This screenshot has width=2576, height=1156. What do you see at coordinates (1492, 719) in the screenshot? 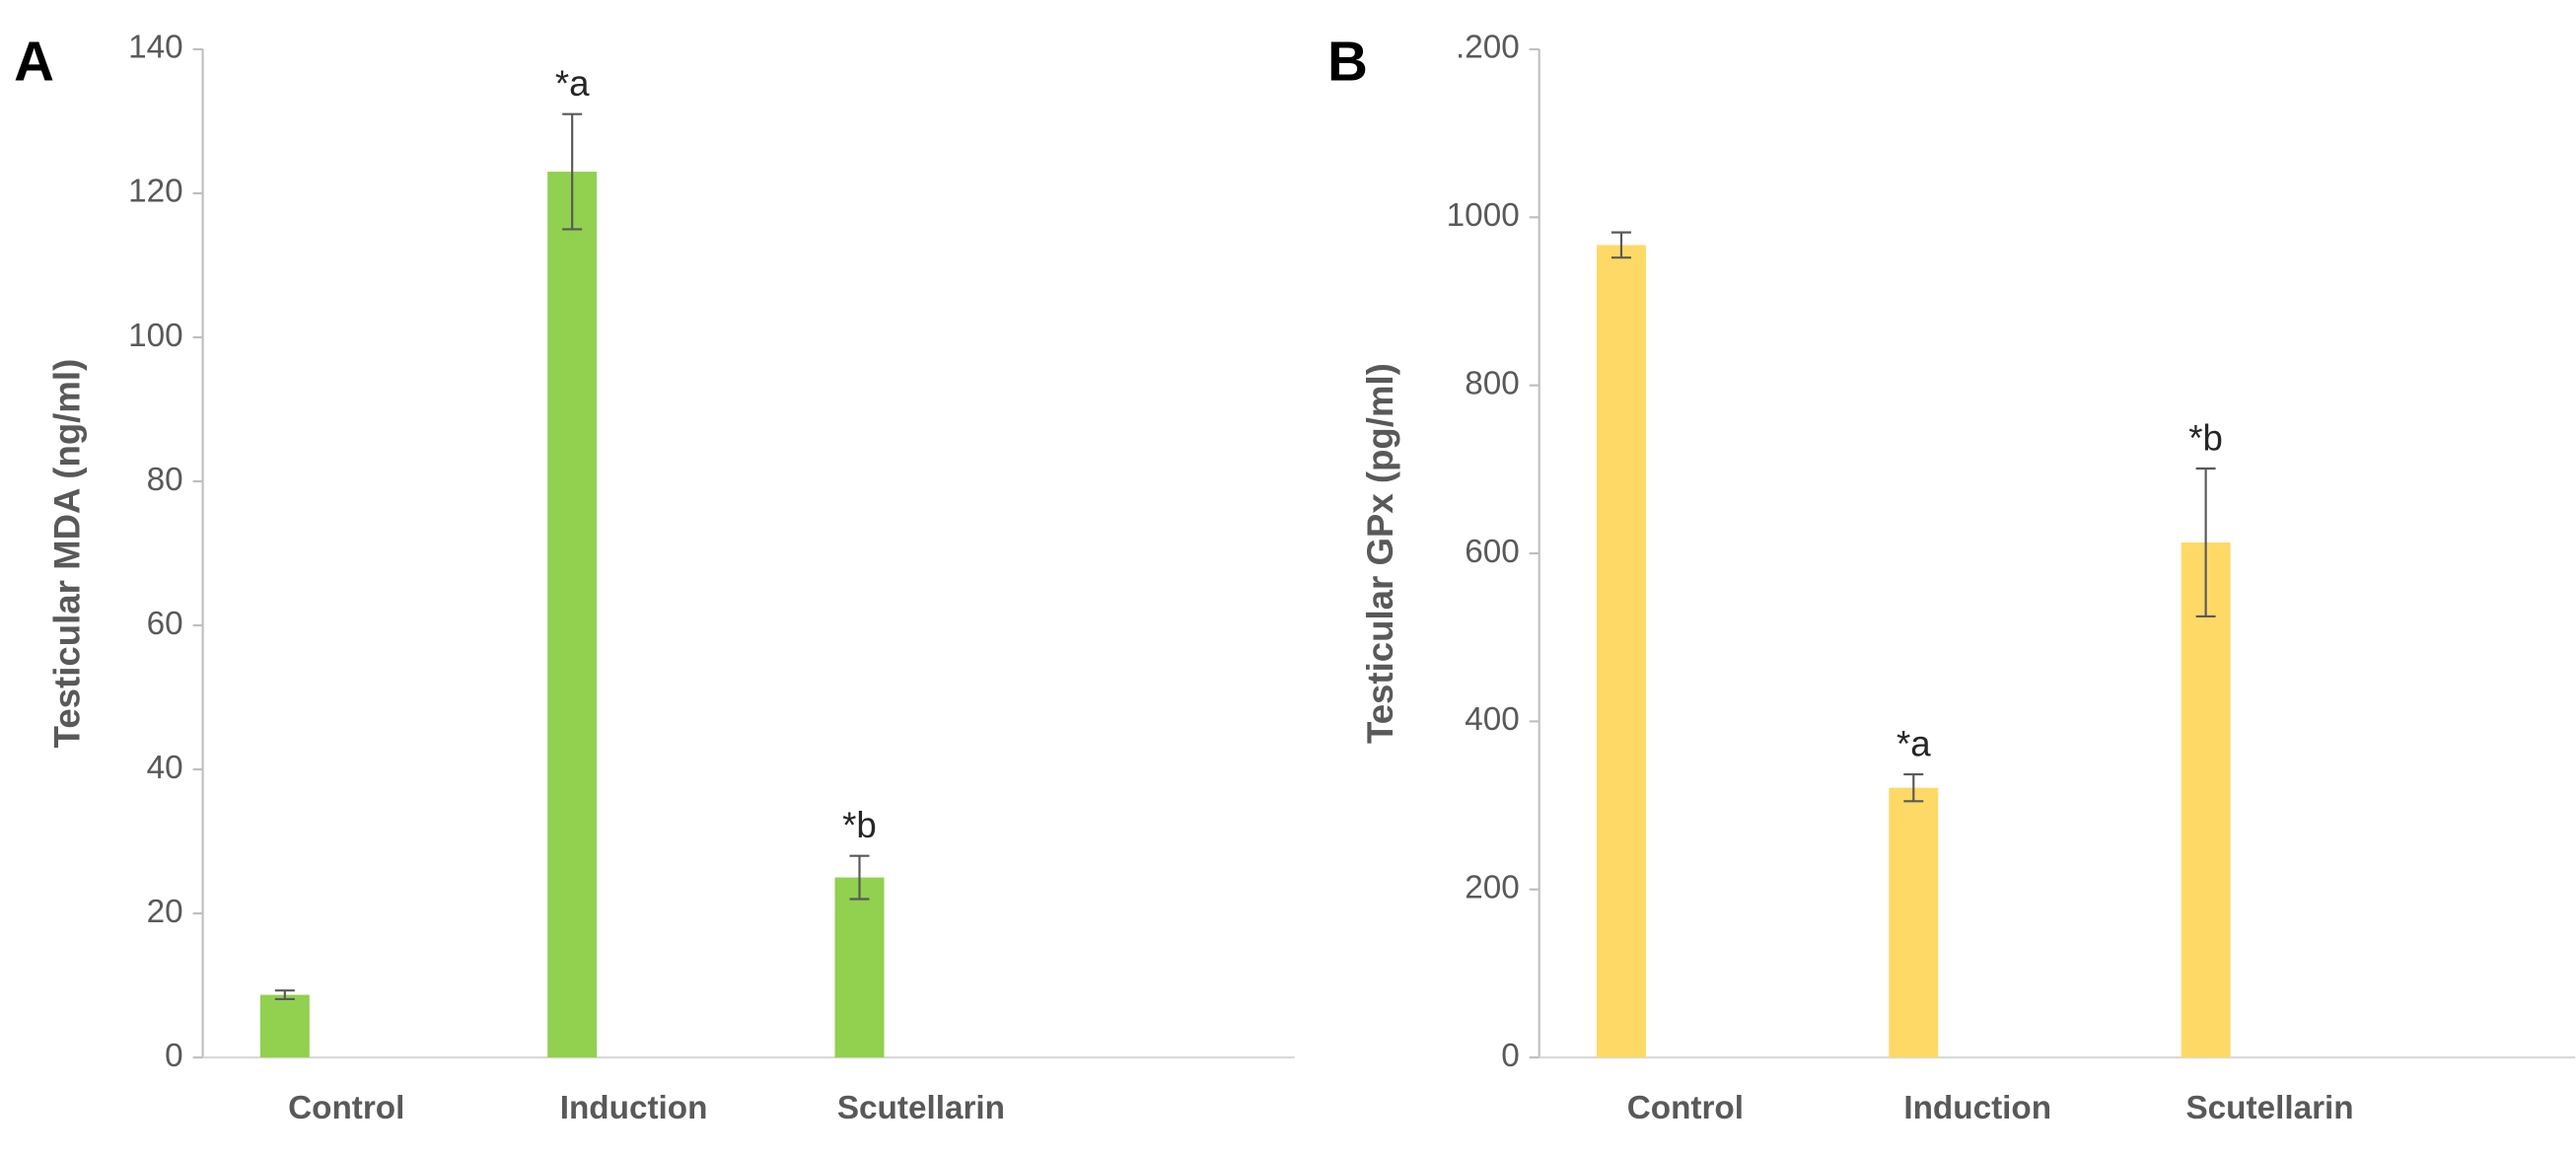
I see `y-tick-label: 400` at bounding box center [1492, 719].